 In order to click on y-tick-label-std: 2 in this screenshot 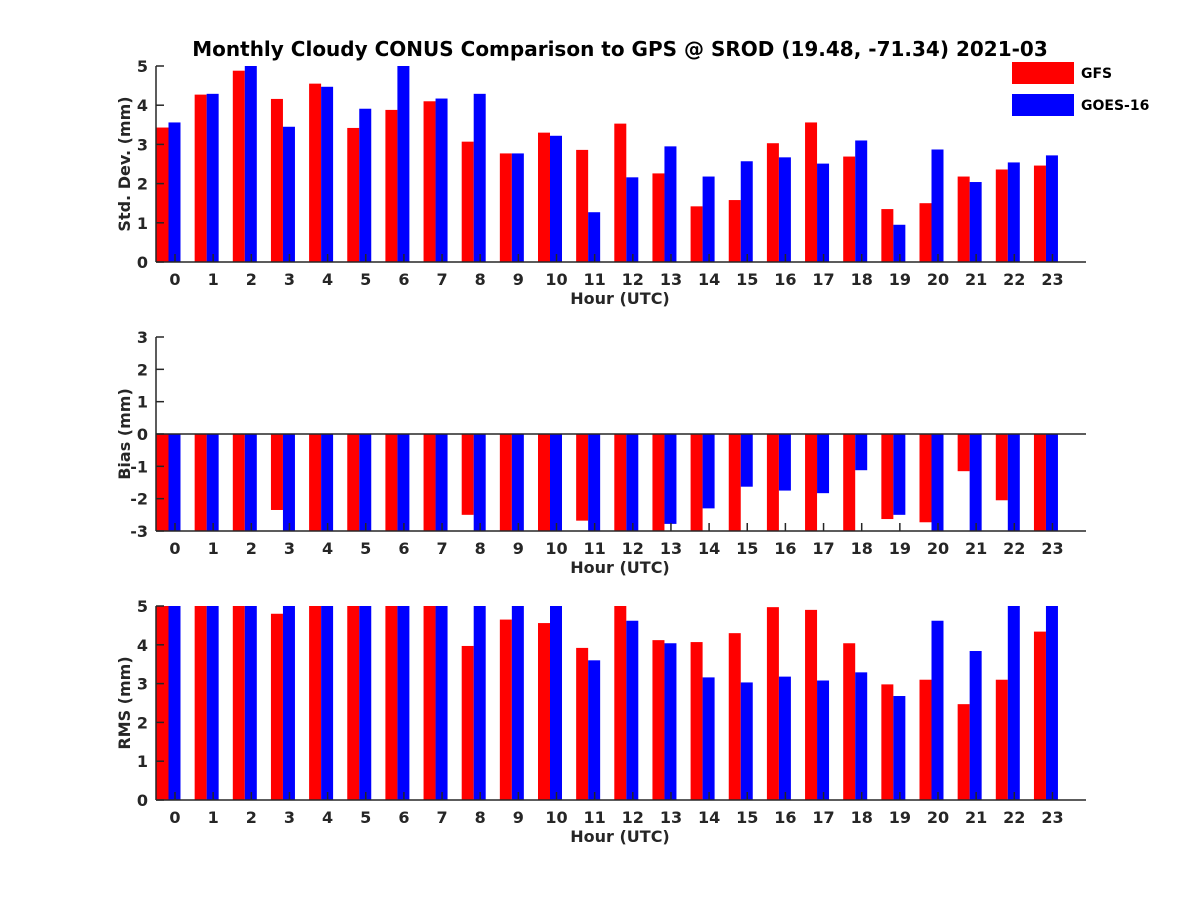, I will do `click(142, 184)`.